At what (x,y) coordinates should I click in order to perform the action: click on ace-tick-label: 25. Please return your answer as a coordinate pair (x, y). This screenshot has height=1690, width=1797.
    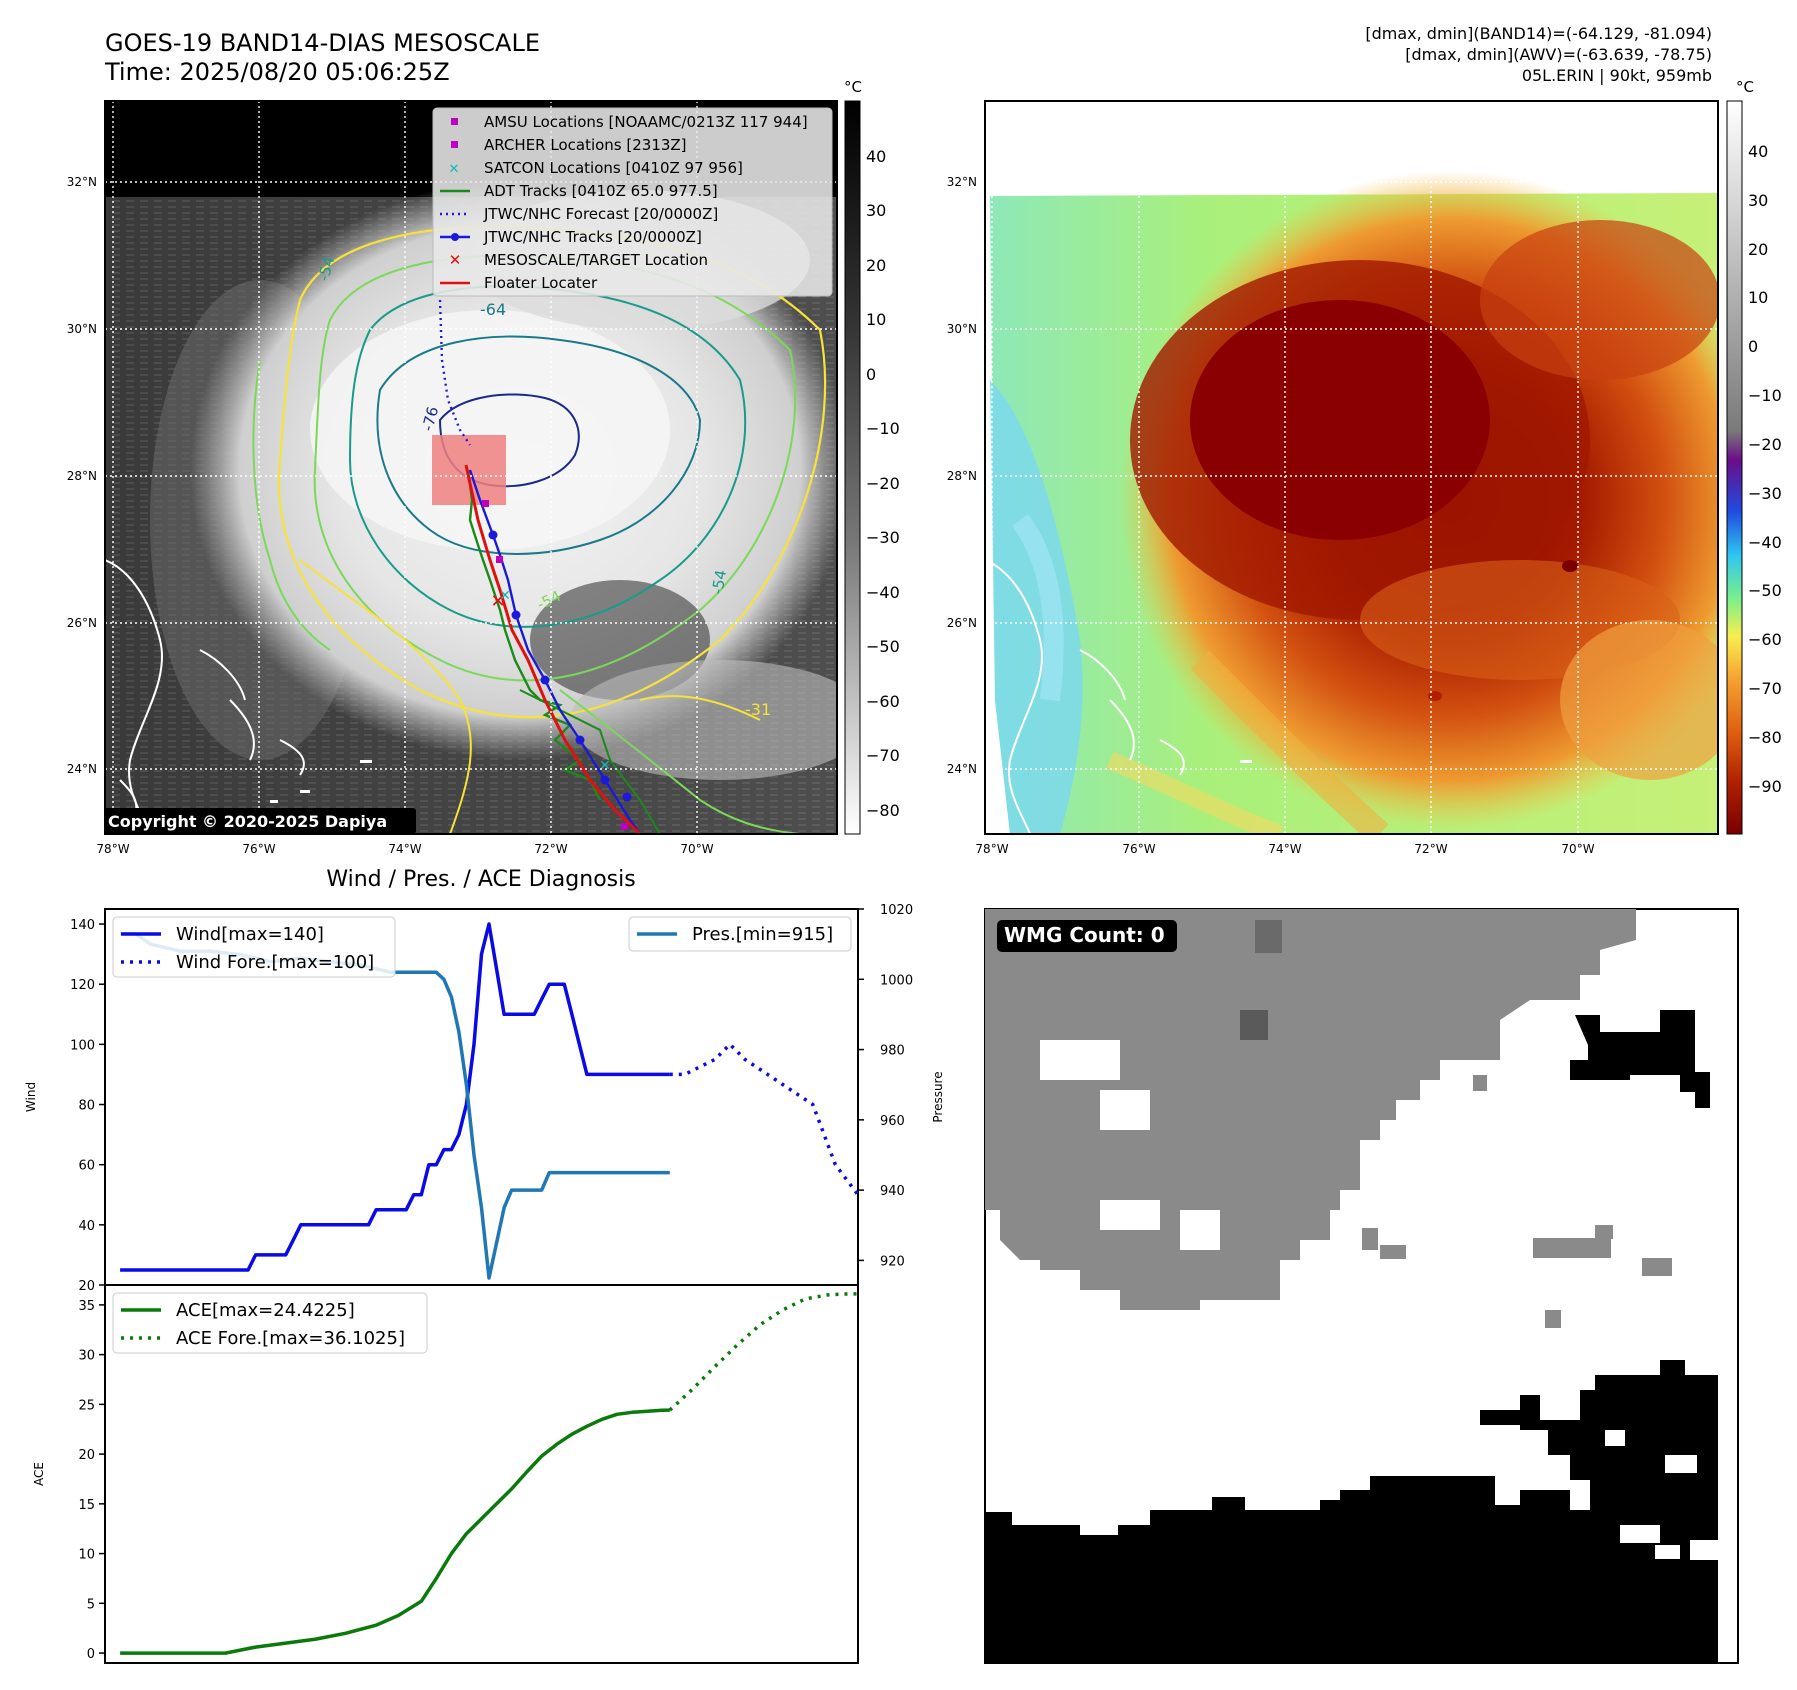
    Looking at the image, I should click on (86, 1405).